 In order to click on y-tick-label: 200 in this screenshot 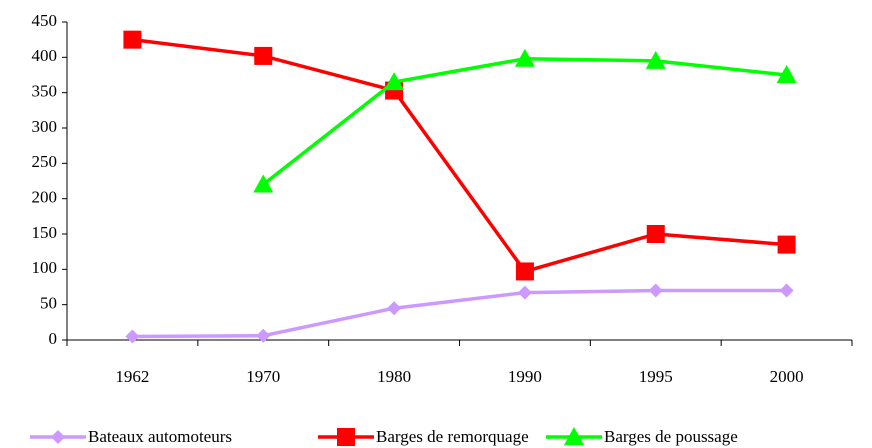, I will do `click(45, 197)`.